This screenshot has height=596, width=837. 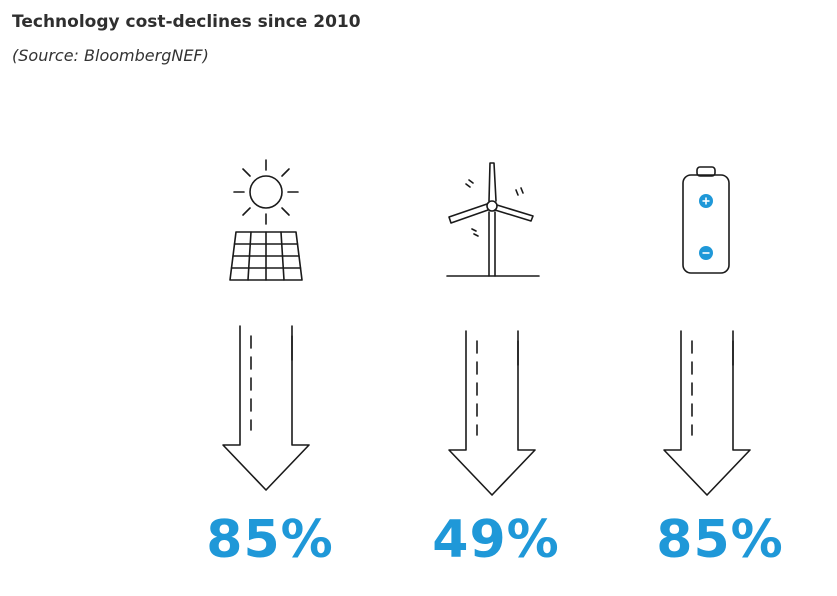 I want to click on battery-plus-icon, so click(x=706, y=201).